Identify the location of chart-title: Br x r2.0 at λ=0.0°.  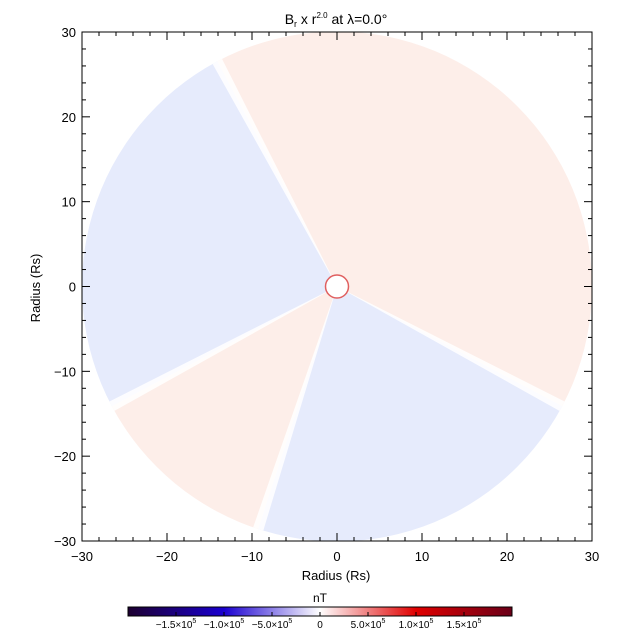
(336, 20).